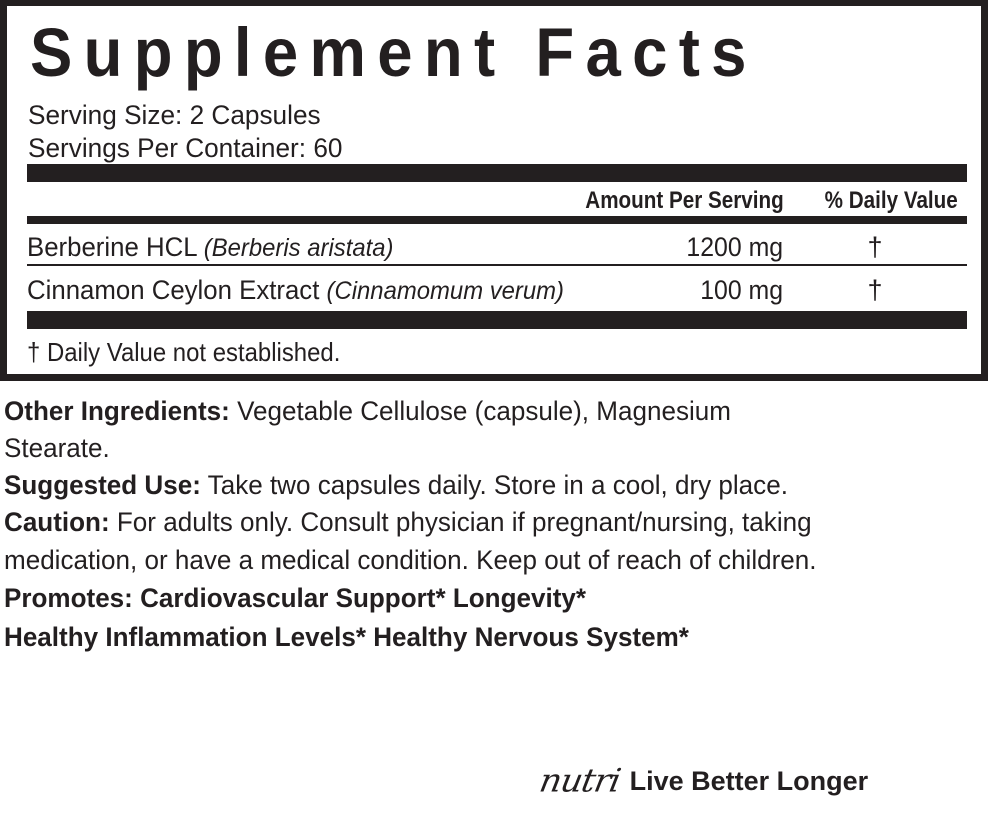 This screenshot has width=988, height=823. What do you see at coordinates (734, 247) in the screenshot?
I see `ingredient-amount: 1200 mg` at bounding box center [734, 247].